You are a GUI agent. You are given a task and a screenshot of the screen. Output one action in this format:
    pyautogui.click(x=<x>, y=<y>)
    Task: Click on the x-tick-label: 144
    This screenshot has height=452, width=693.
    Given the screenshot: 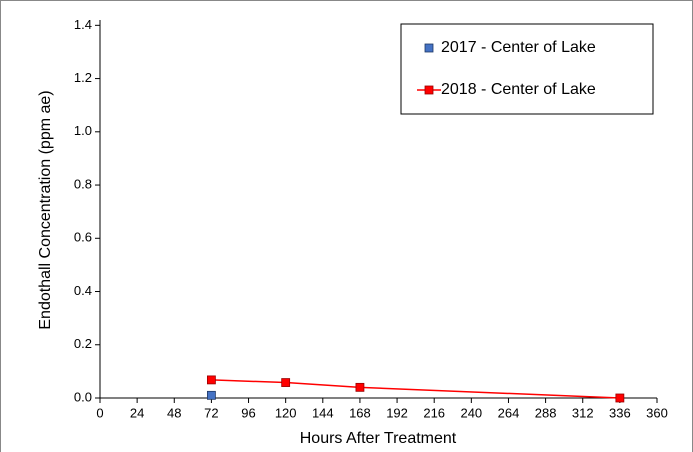 What is the action you would take?
    pyautogui.click(x=323, y=412)
    